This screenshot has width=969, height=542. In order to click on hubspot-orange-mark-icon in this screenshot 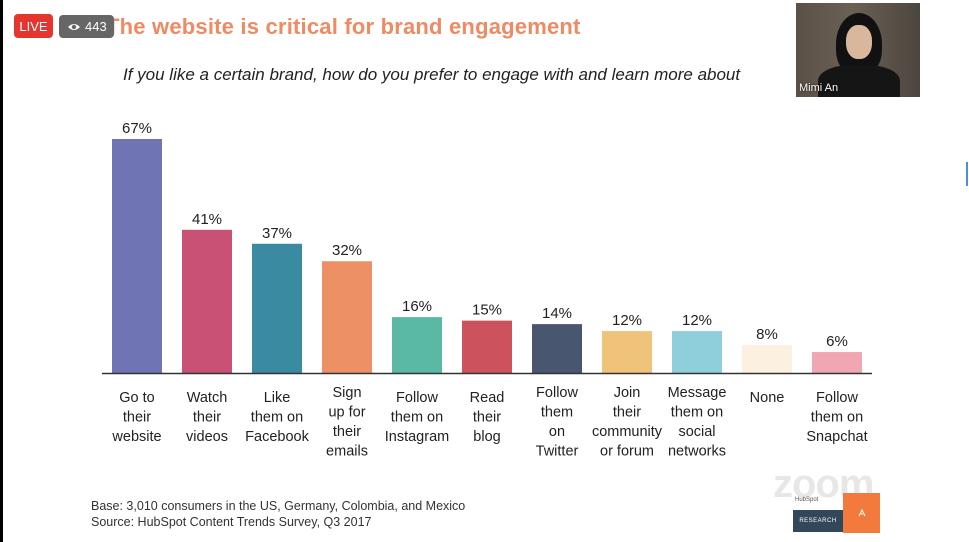, I will do `click(861, 513)`.